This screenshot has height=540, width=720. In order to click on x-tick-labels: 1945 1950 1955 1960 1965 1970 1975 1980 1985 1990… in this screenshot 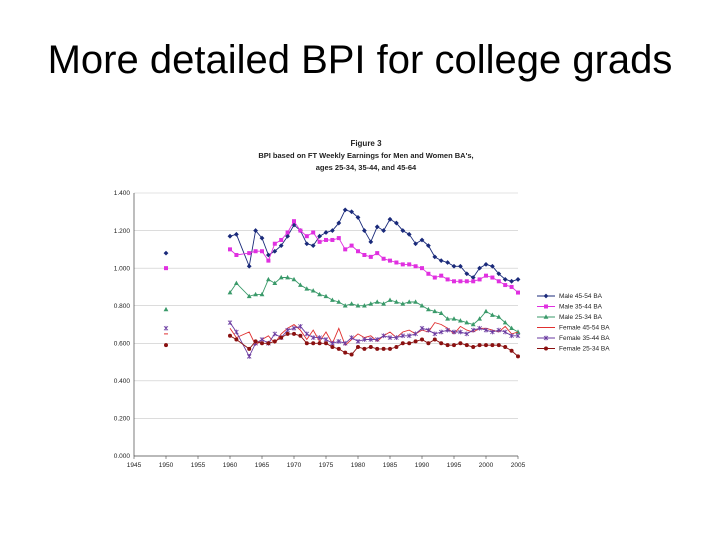, I will do `click(326, 465)`.